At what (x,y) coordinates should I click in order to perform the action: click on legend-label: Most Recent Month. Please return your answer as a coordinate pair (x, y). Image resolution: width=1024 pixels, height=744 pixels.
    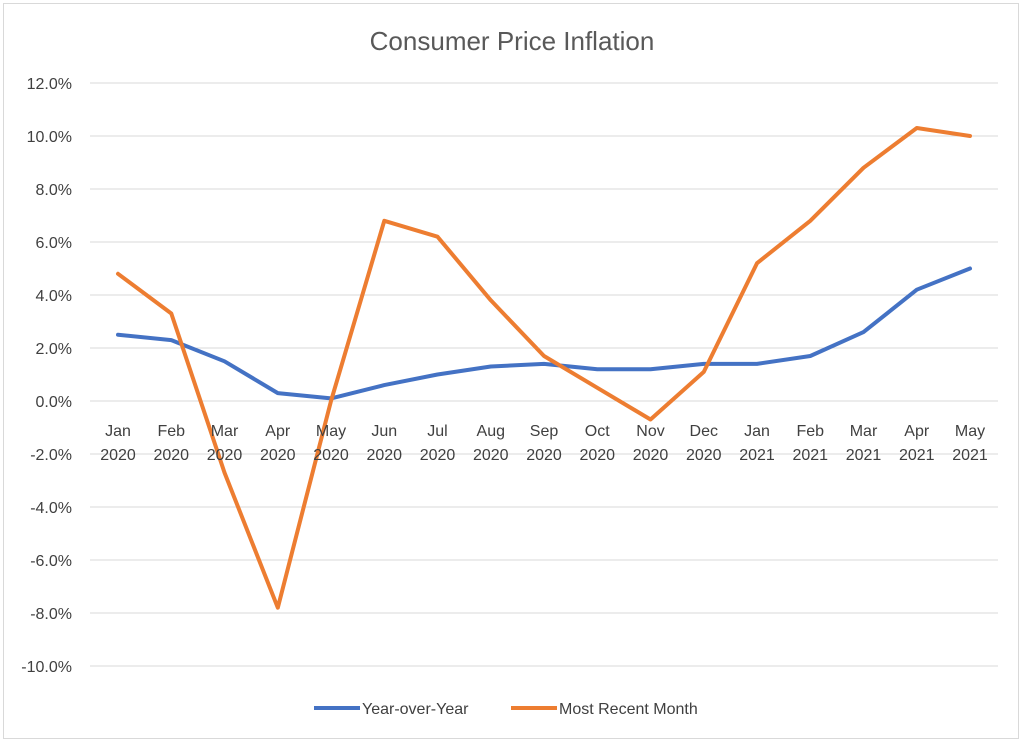
    Looking at the image, I should click on (628, 709).